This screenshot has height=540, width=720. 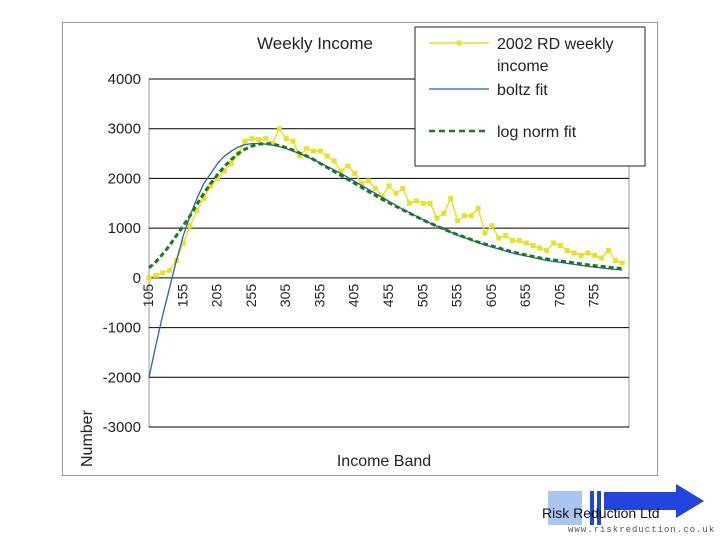 What do you see at coordinates (217, 296) in the screenshot?
I see `x-tick-label: 205` at bounding box center [217, 296].